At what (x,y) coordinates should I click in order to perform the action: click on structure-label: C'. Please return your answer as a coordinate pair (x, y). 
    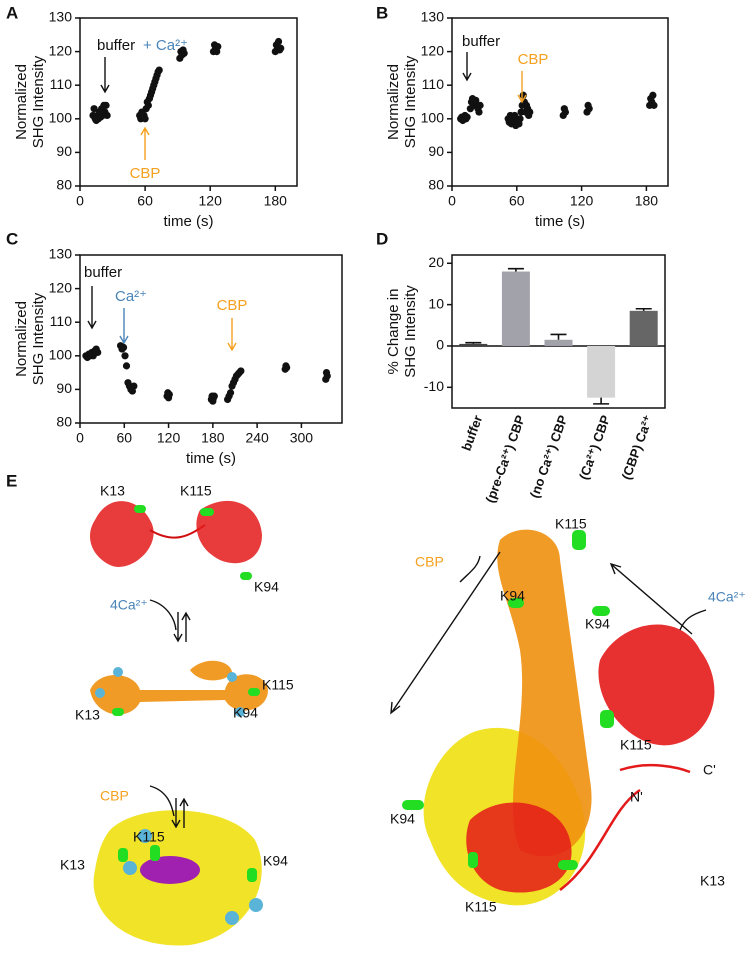
    Looking at the image, I should click on (709, 770).